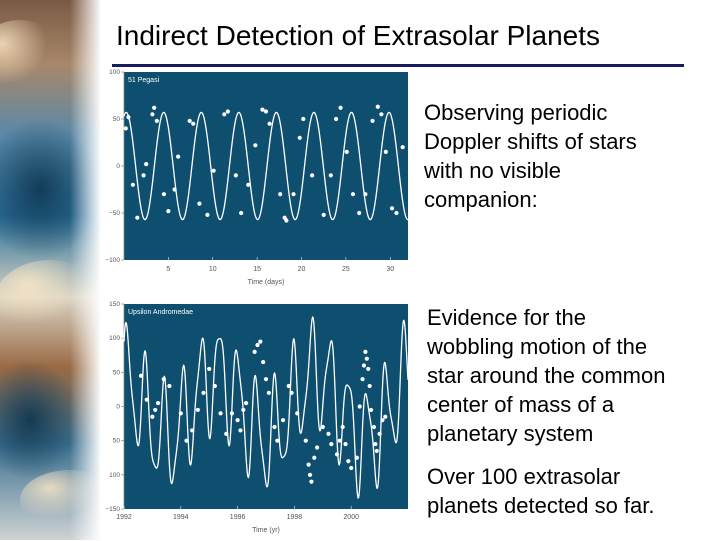  What do you see at coordinates (398, 65) in the screenshot?
I see `title-underline` at bounding box center [398, 65].